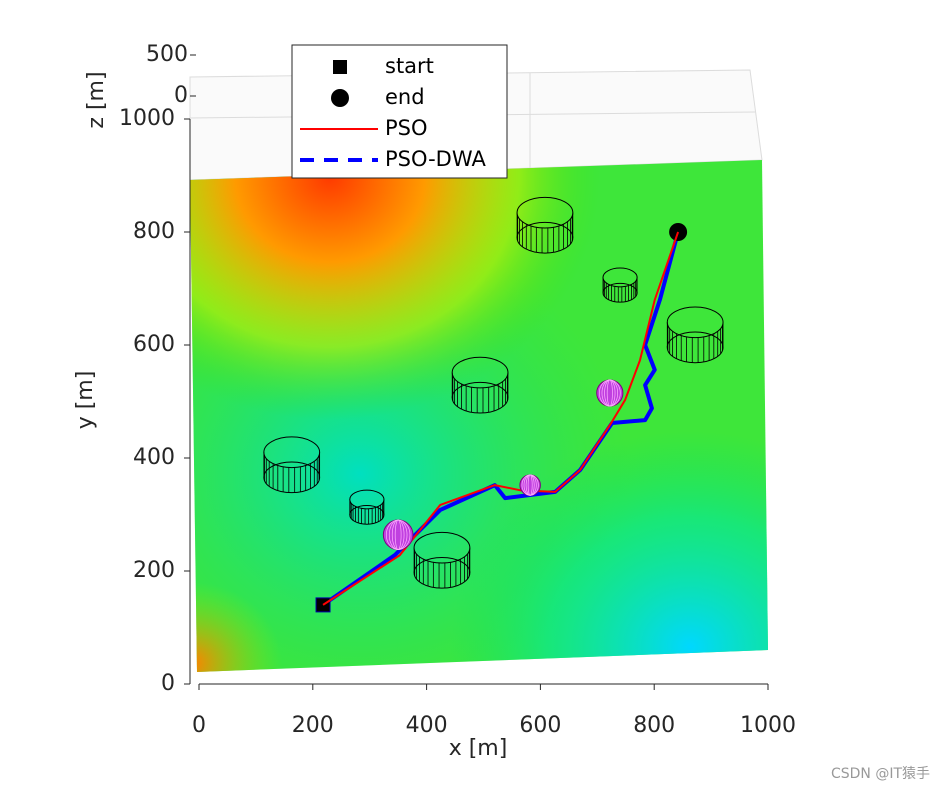  Describe the element at coordinates (168, 683) in the screenshot. I see `y-tick-label: 0` at that location.